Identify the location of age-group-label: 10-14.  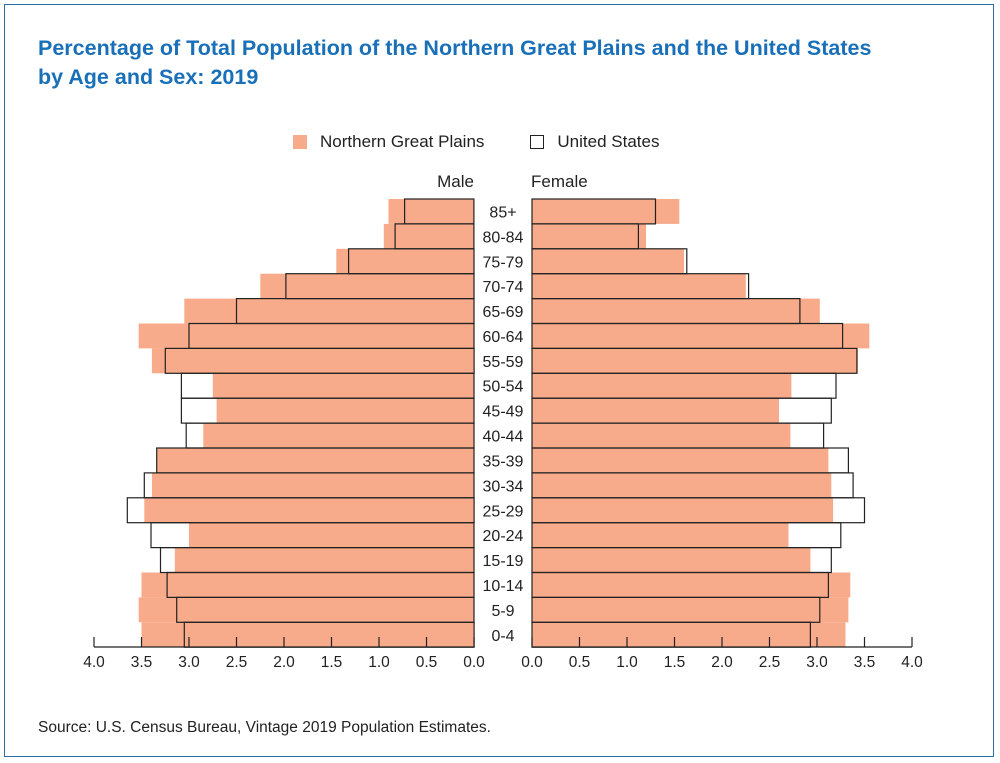
(503, 586).